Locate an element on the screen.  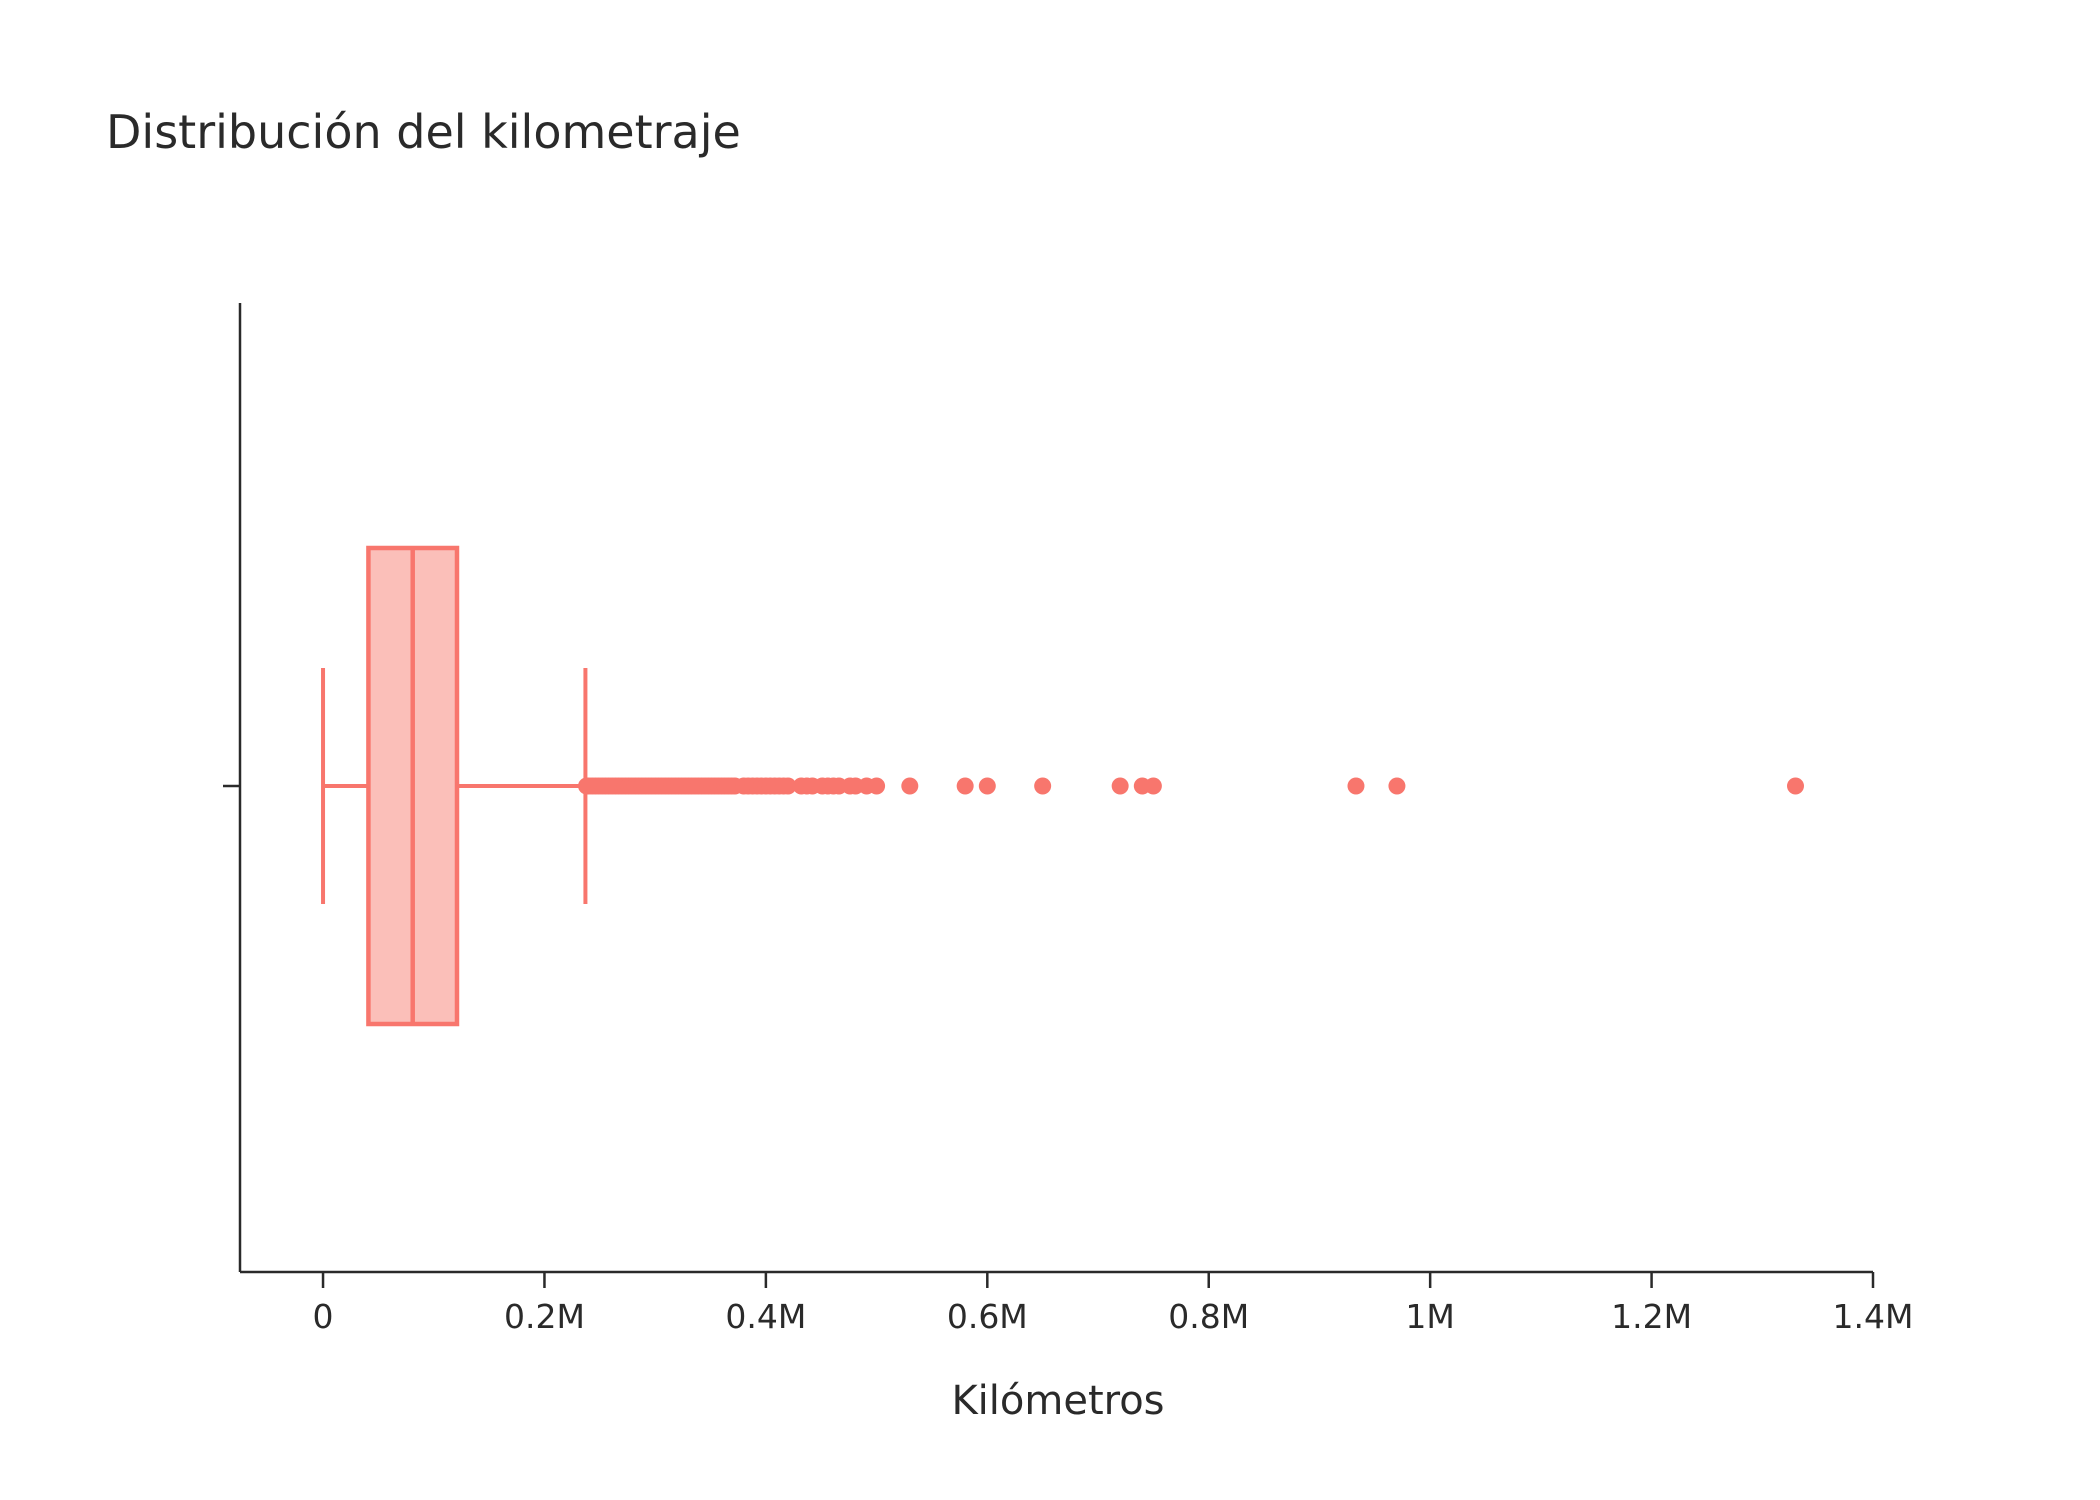
outlier-points is located at coordinates (1191, 786).